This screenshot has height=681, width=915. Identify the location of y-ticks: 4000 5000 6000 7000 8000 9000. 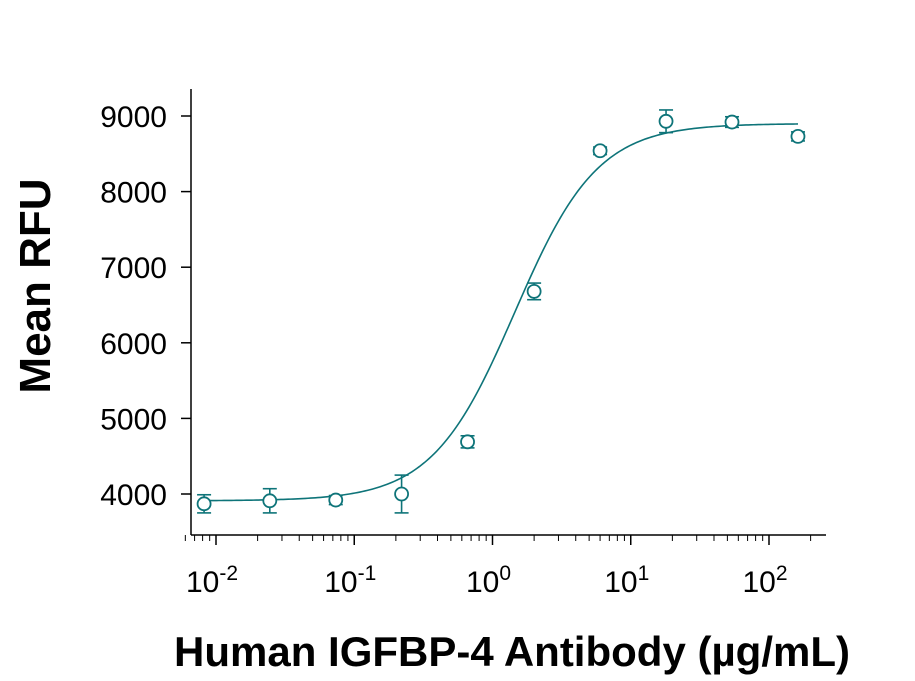
(145, 306).